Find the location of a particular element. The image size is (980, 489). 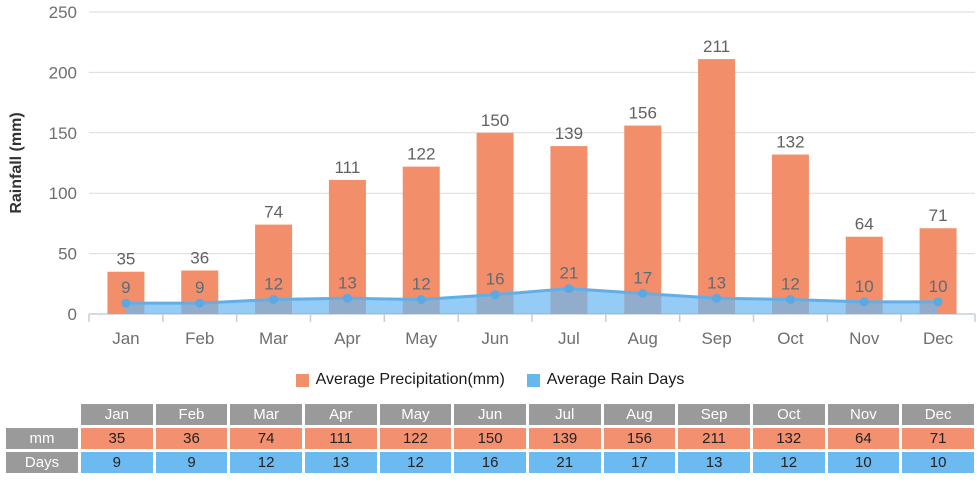

table-cell-mm: 74 is located at coordinates (266, 438).